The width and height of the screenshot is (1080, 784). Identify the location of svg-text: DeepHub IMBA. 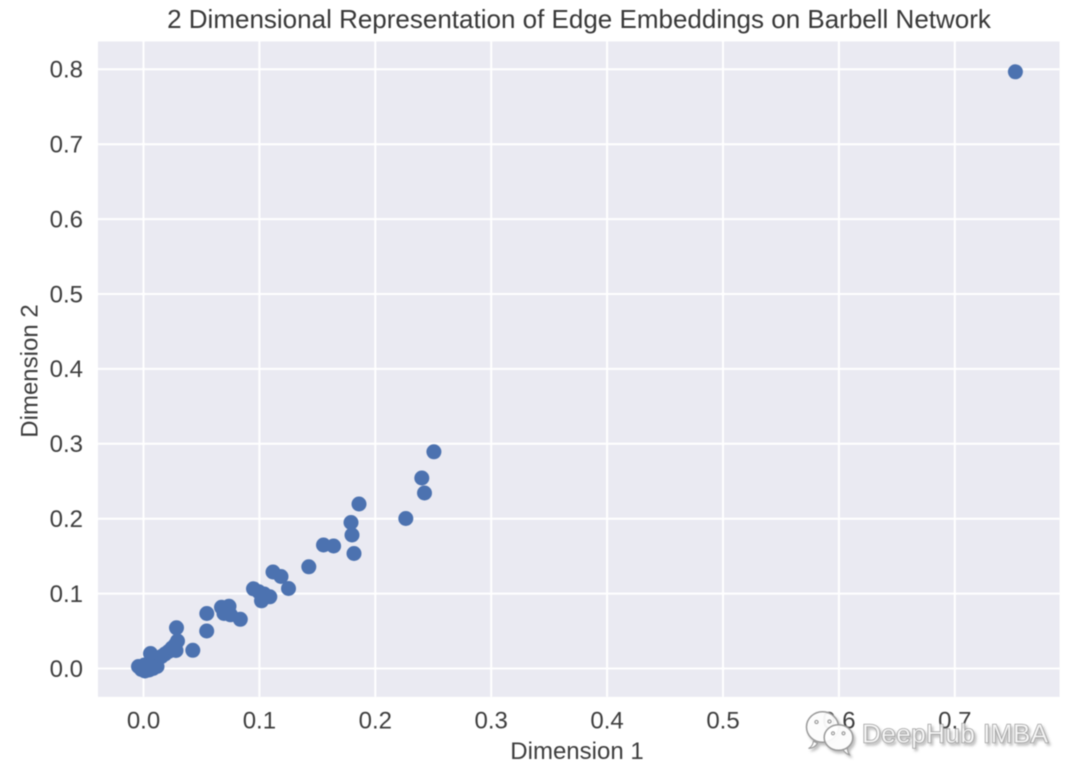
(955, 734).